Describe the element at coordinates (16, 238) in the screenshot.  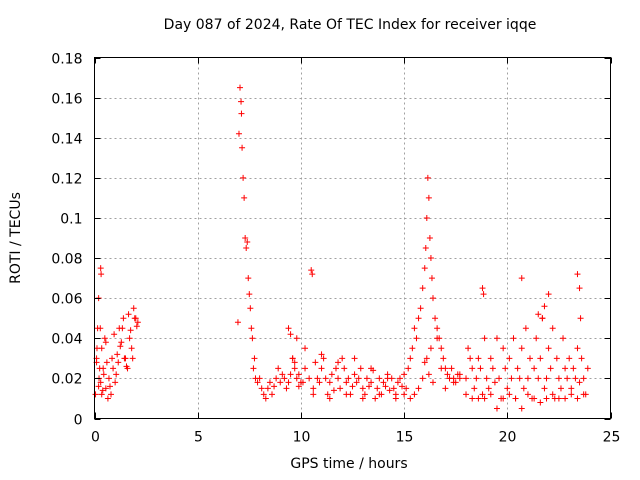
I see `y-axis-label: ROTI / TECUs` at that location.